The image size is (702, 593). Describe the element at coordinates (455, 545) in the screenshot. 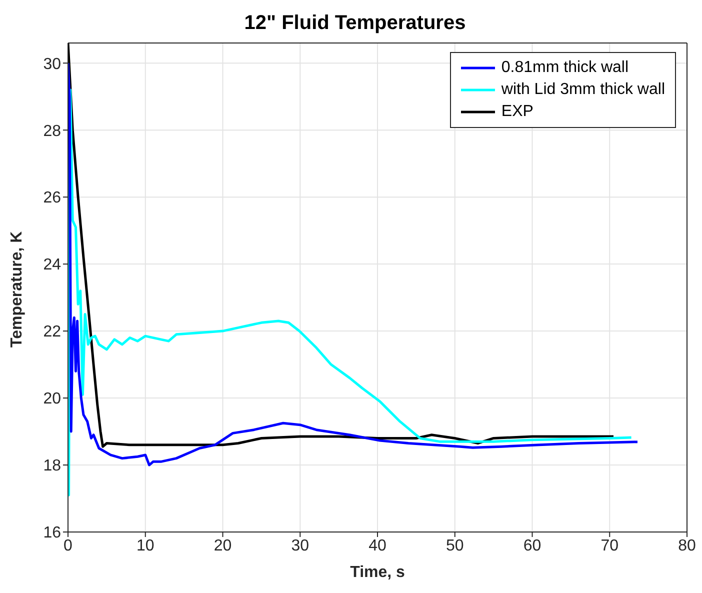

I see `x-tick-label: 50` at that location.